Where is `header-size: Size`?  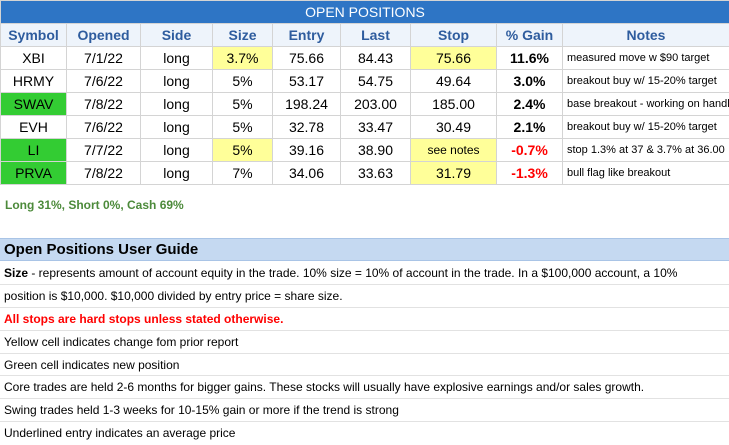
header-size: Size is located at coordinates (243, 35).